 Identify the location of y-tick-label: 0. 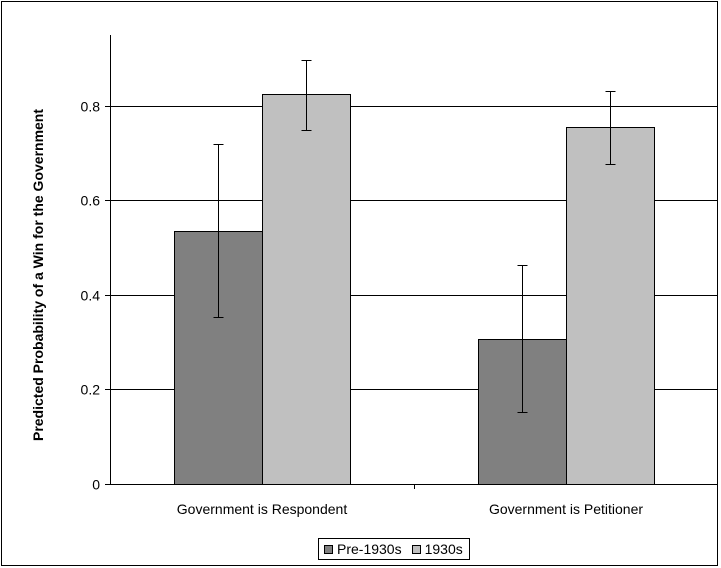
(96, 485).